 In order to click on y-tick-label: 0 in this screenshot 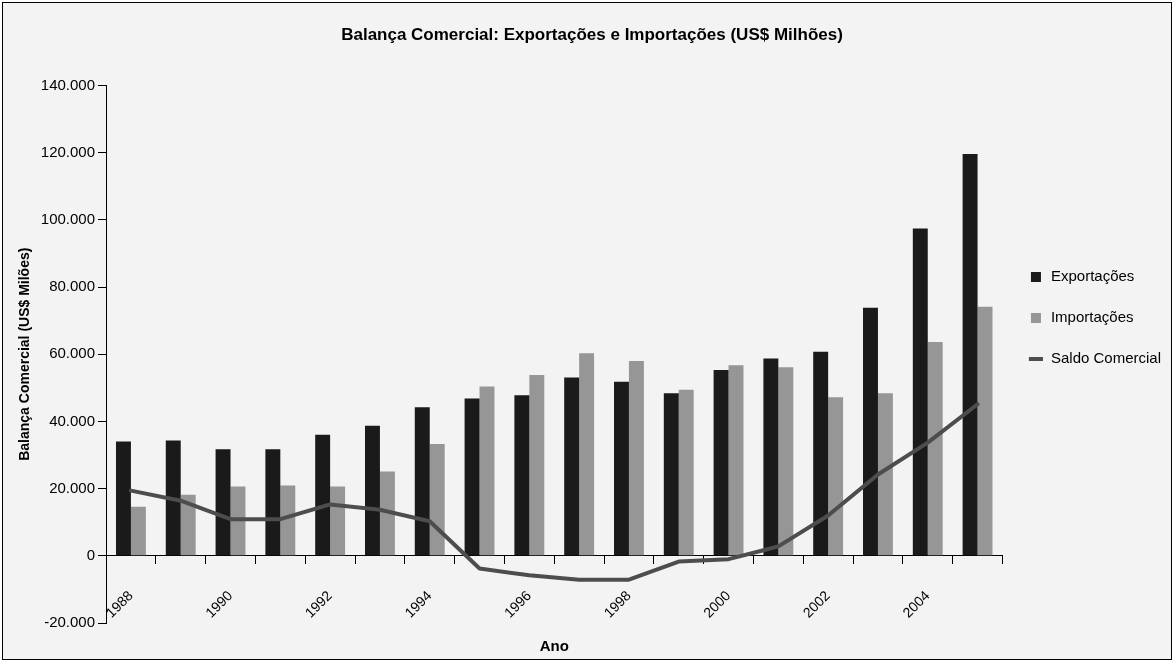, I will do `click(91, 554)`.